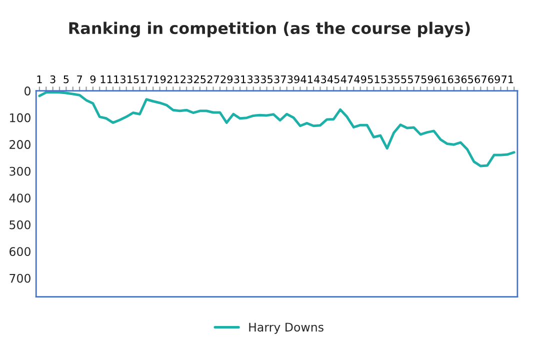 This screenshot has height=348, width=539. I want to click on x-tick-label: 69, so click(494, 79).